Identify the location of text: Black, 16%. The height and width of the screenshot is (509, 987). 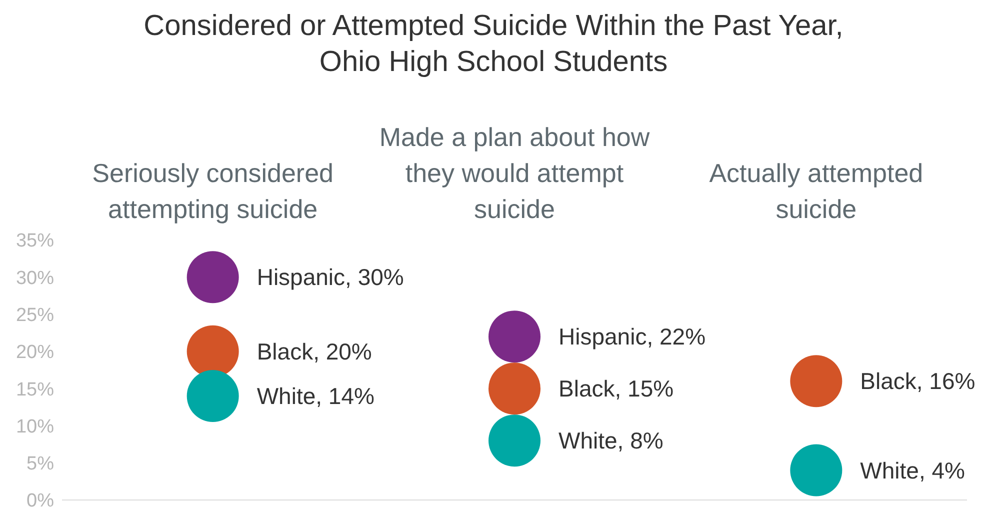
(918, 381).